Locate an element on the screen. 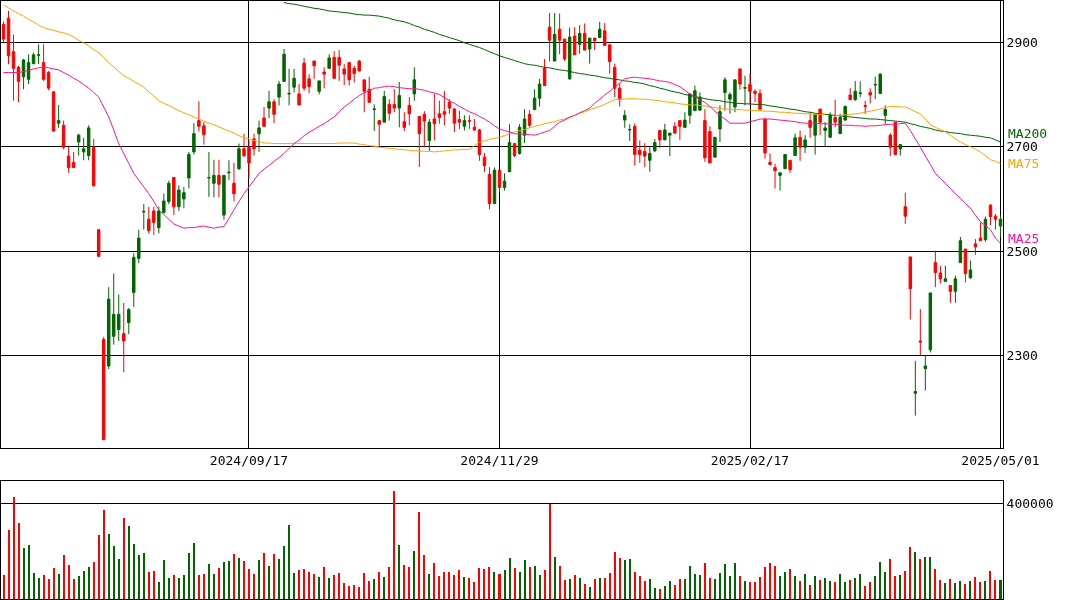 The width and height of the screenshot is (1065, 600). series-label: MA75 is located at coordinates (1024, 163).